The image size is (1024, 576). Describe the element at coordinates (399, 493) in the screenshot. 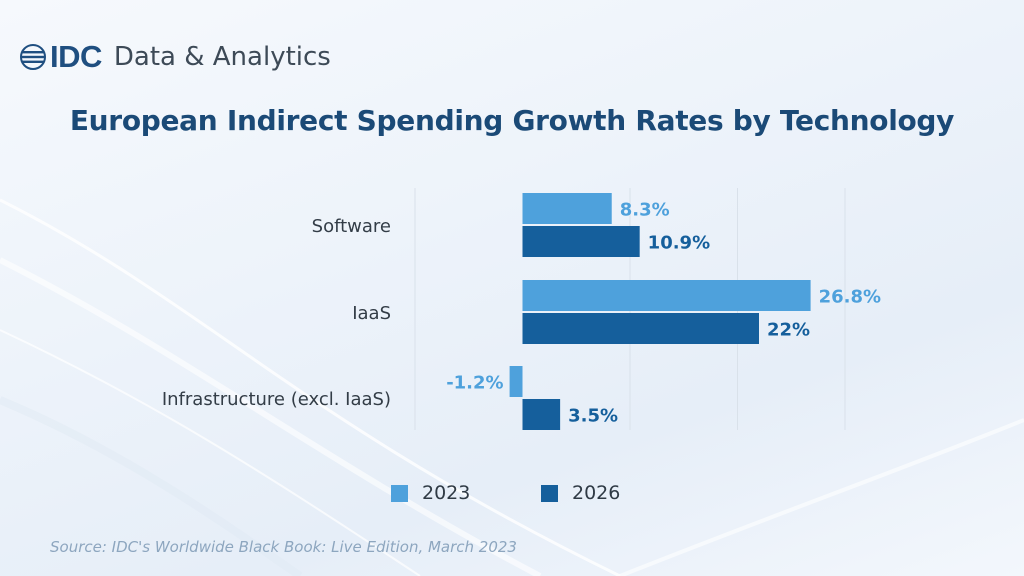

I see `legend-swatch-2023` at that location.